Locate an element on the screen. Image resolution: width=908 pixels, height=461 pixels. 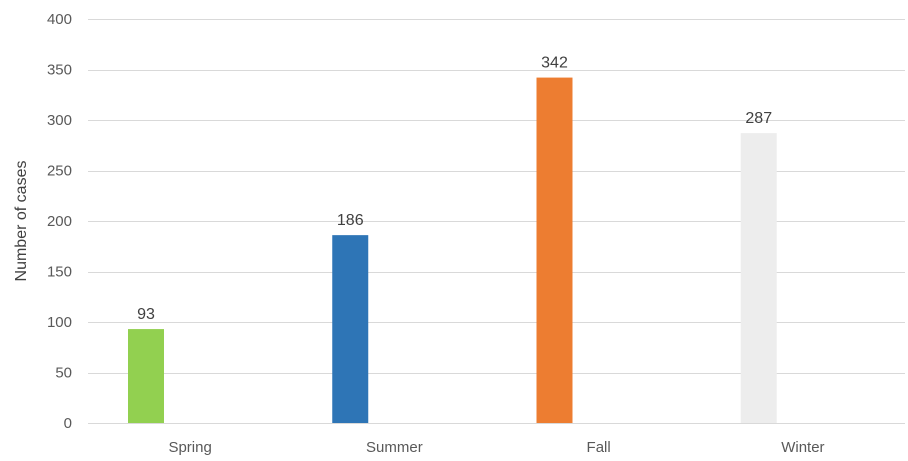
bar-spring is located at coordinates (146, 376).